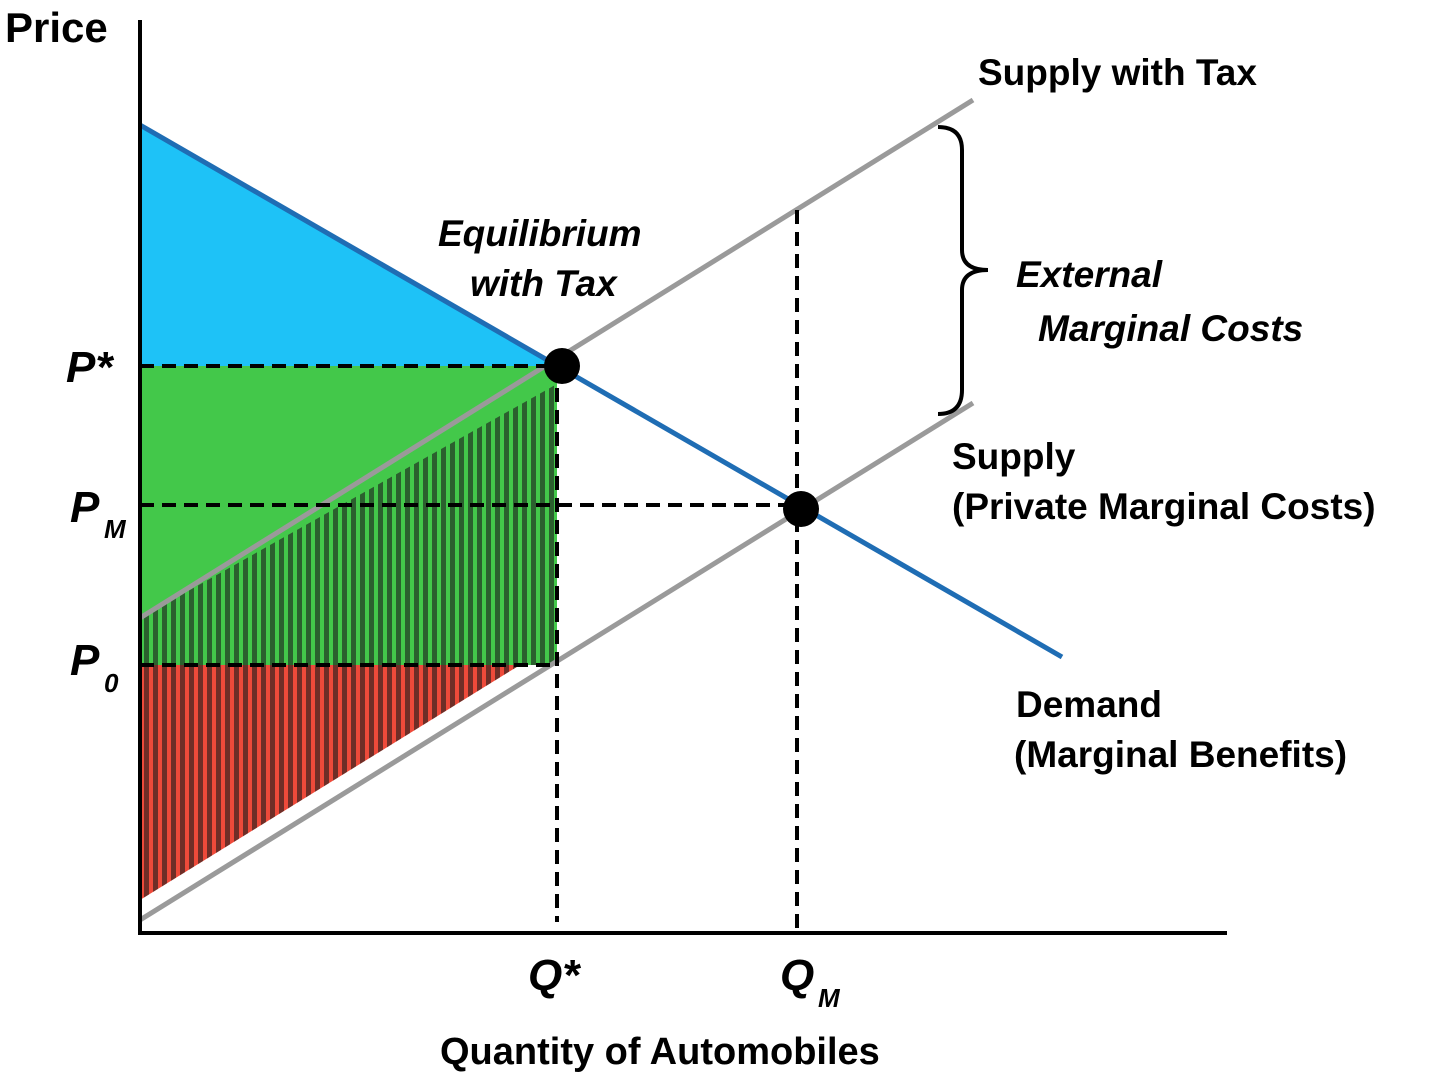  I want to click on x-axis-label: Quantity of Automobiles, so click(660, 1052).